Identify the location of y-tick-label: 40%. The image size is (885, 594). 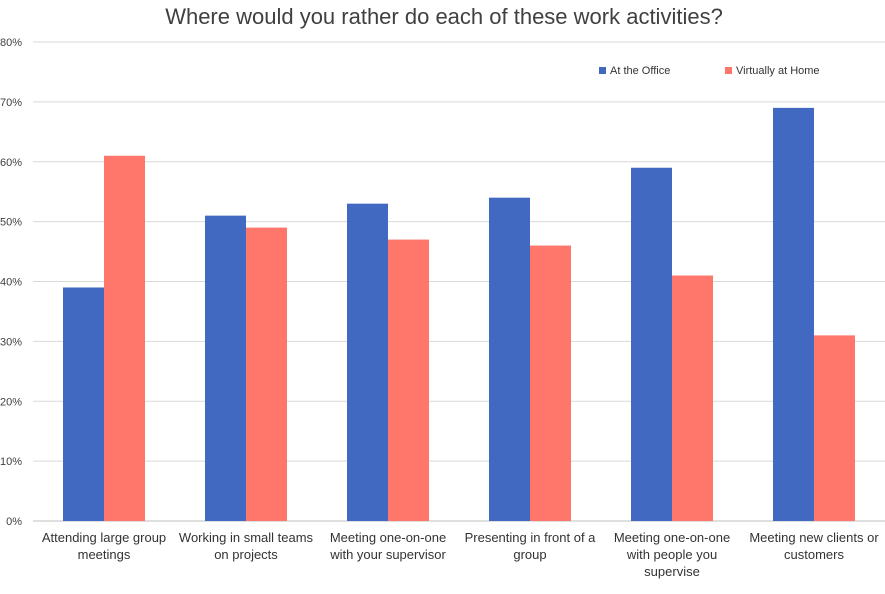
(11, 283).